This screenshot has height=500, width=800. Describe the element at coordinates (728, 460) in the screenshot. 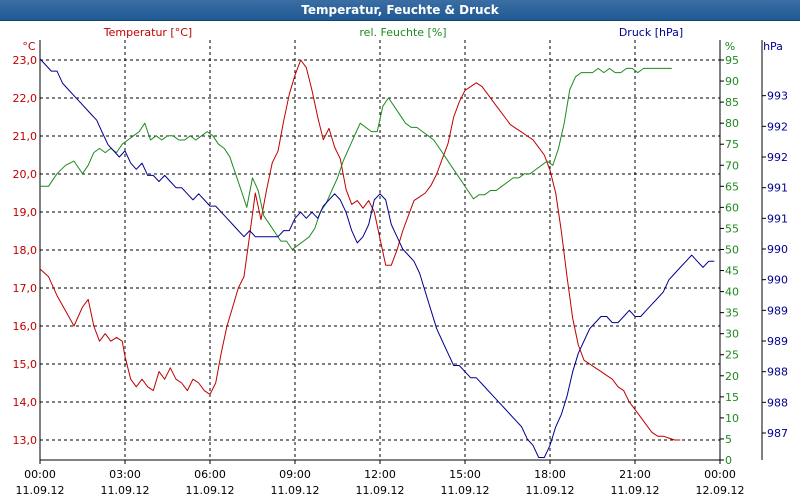

I see `humidity-tick-label: 0` at that location.